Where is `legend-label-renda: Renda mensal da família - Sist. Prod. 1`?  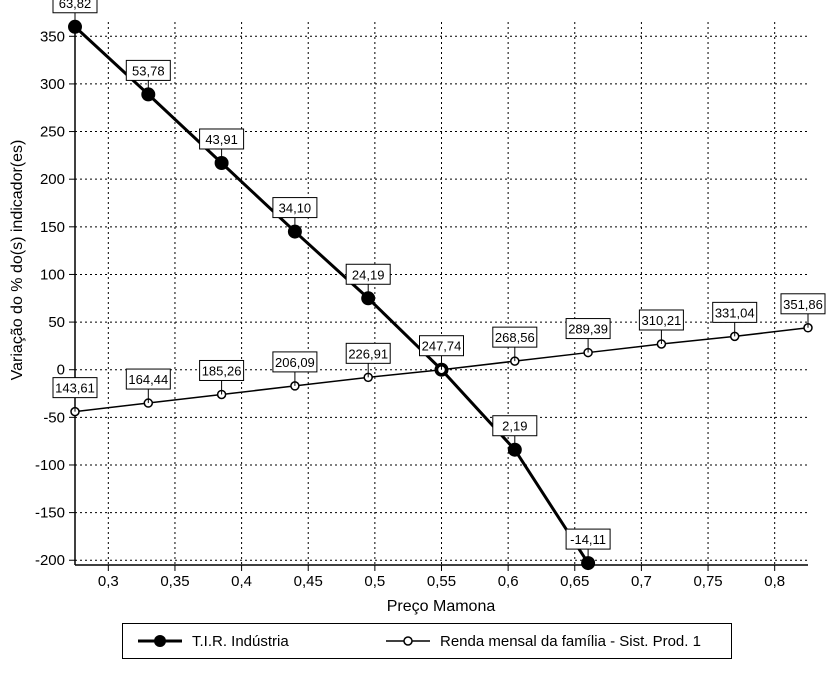
legend-label-renda: Renda mensal da família - Sist. Prod. 1 is located at coordinates (570, 641).